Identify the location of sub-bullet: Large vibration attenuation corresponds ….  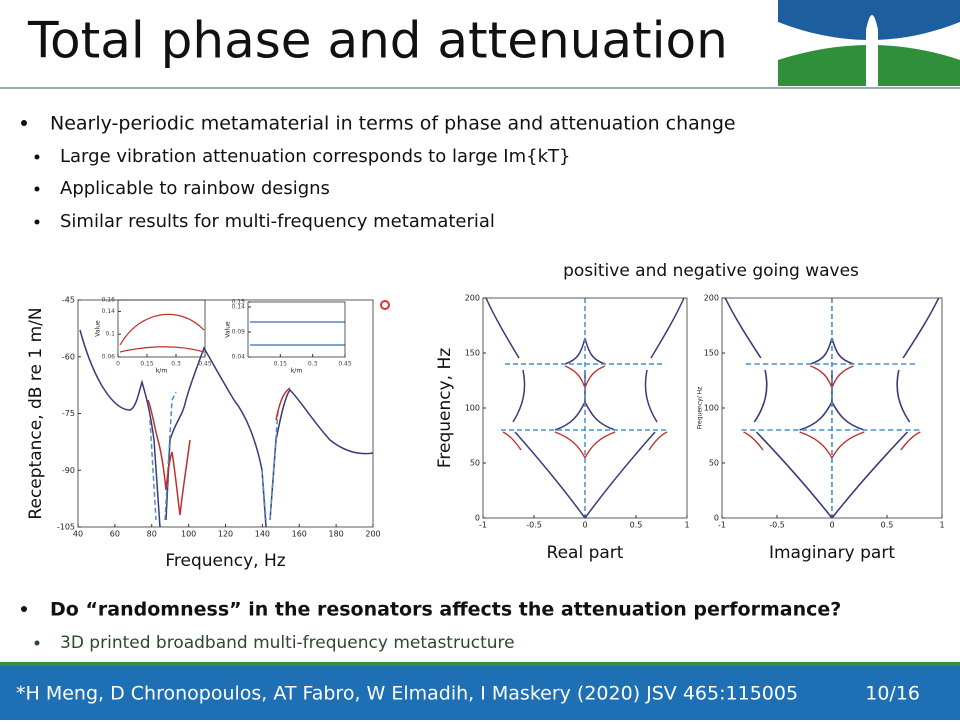
(315, 156).